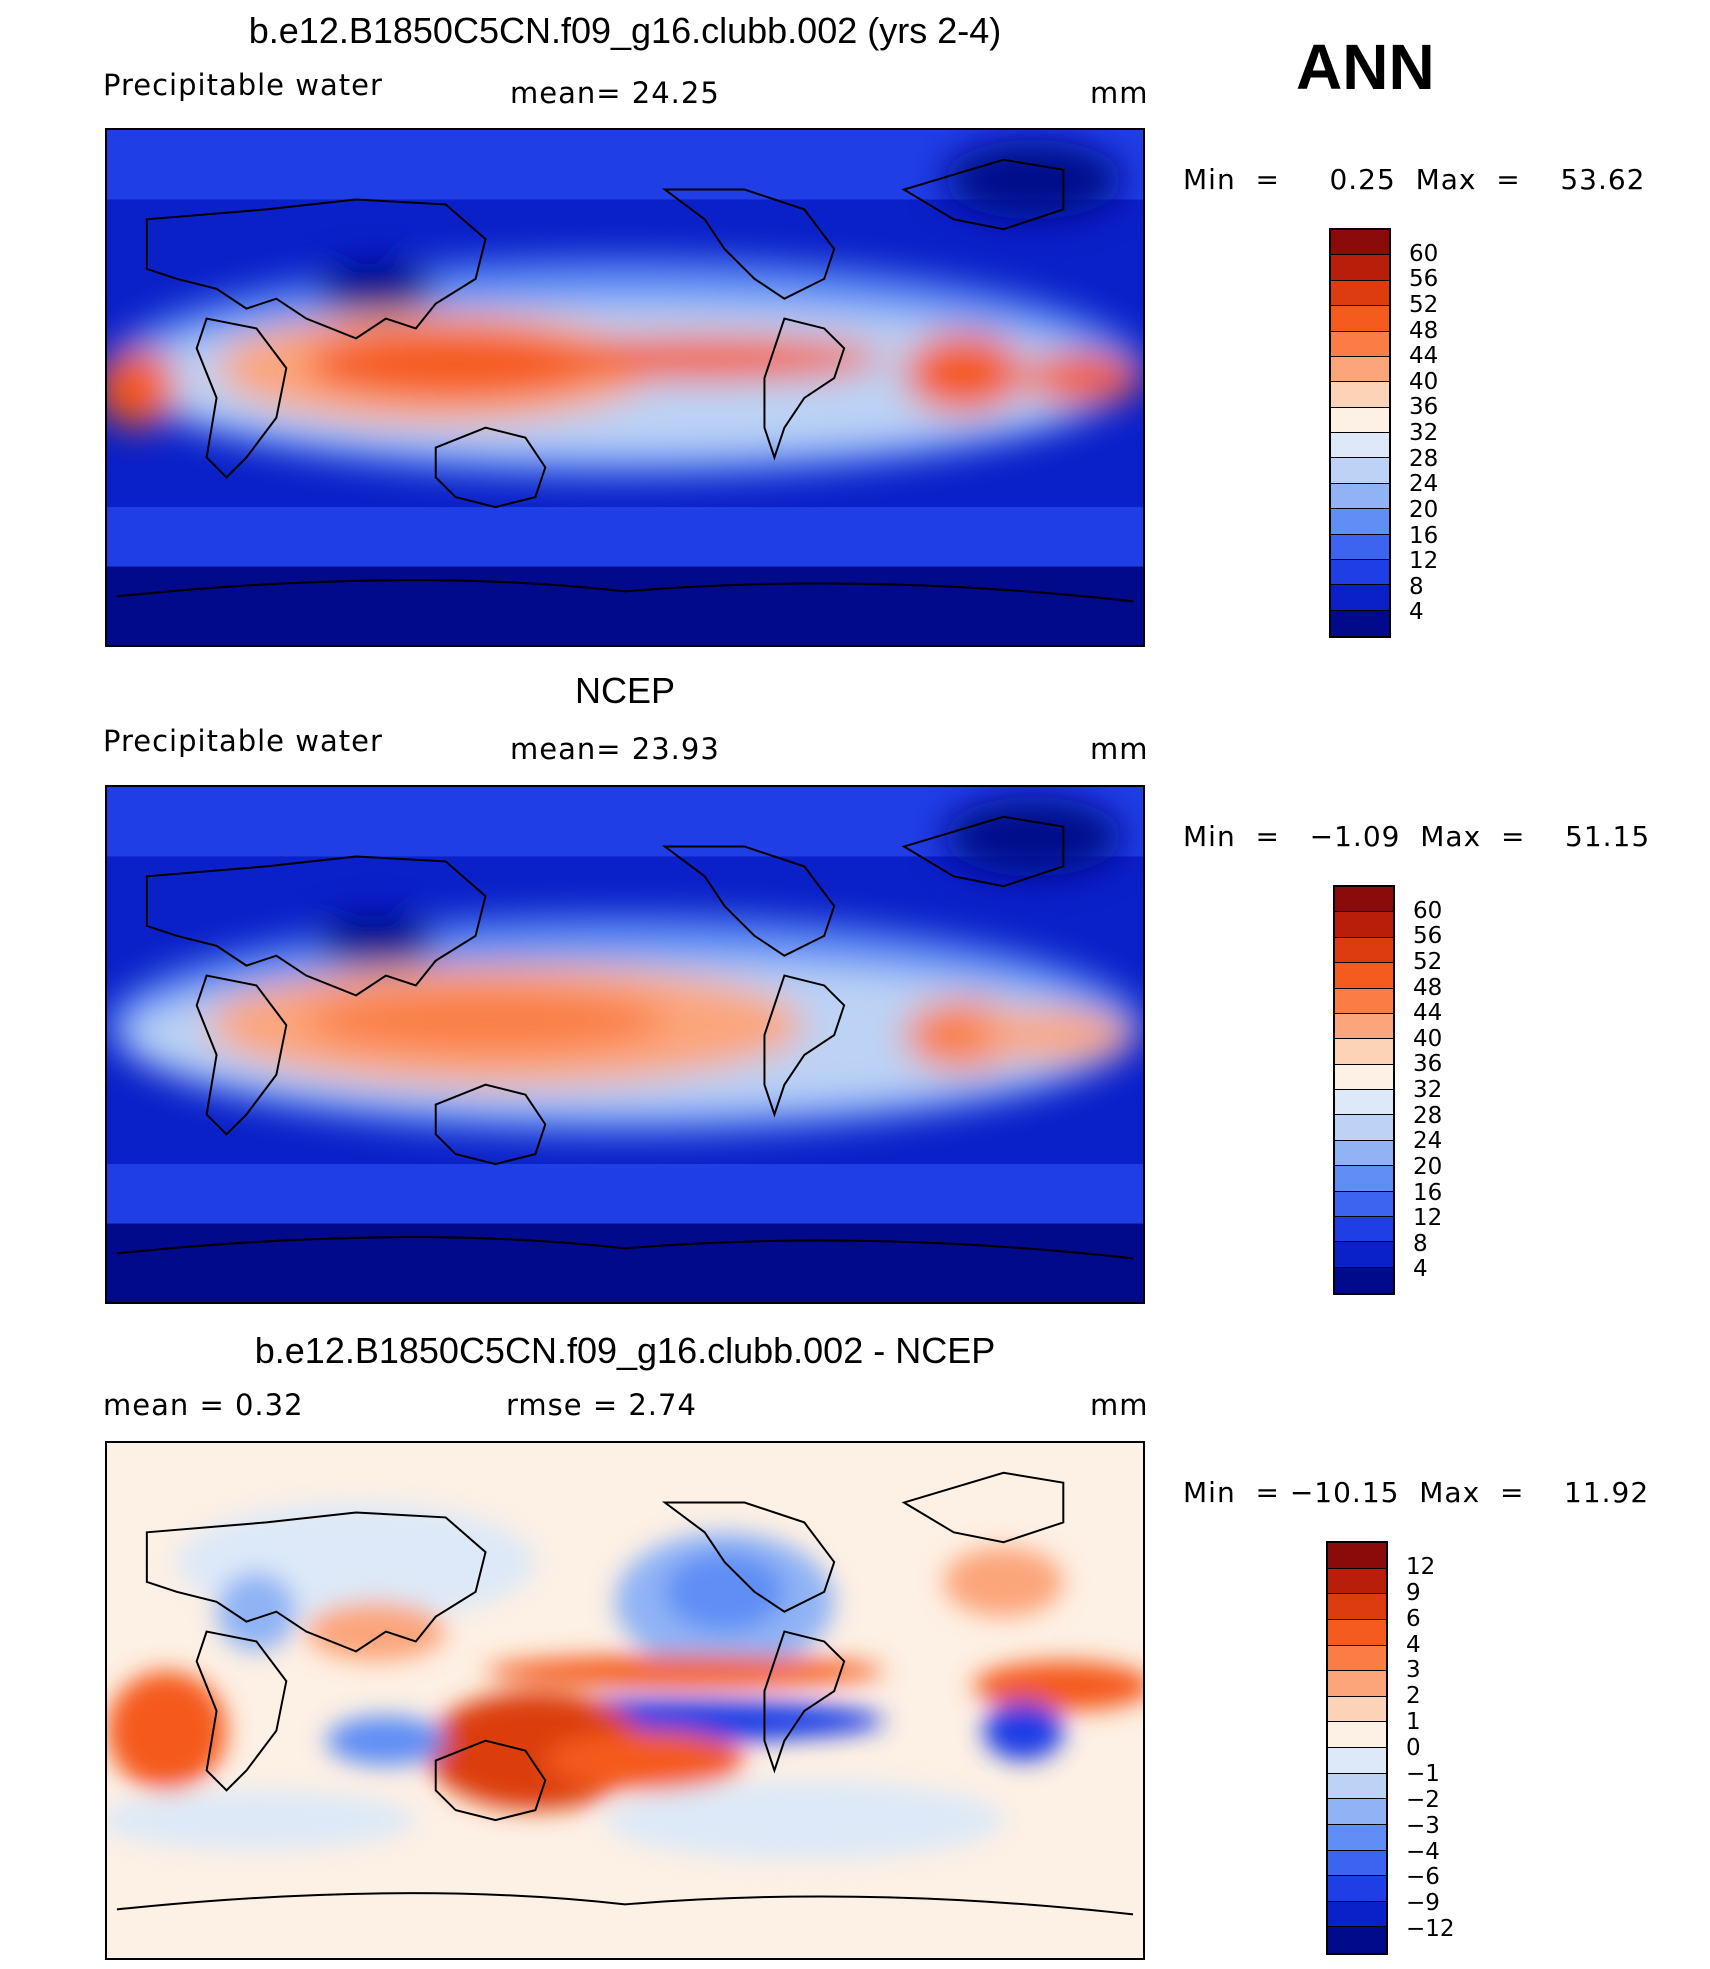  What do you see at coordinates (1424, 356) in the screenshot?
I see `colorbar-tick-label: 44` at bounding box center [1424, 356].